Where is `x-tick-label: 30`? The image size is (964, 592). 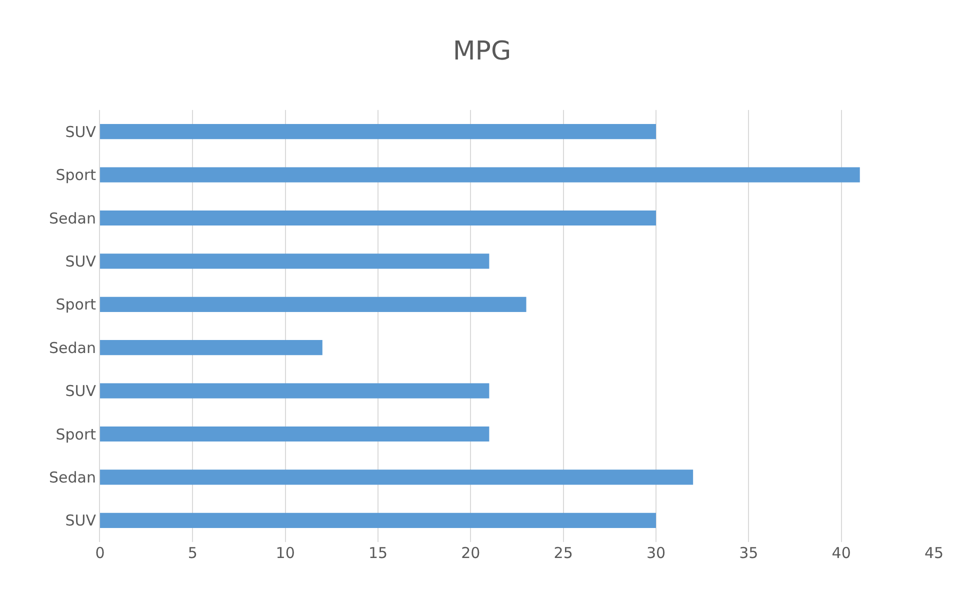 x-tick-label: 30 is located at coordinates (656, 553).